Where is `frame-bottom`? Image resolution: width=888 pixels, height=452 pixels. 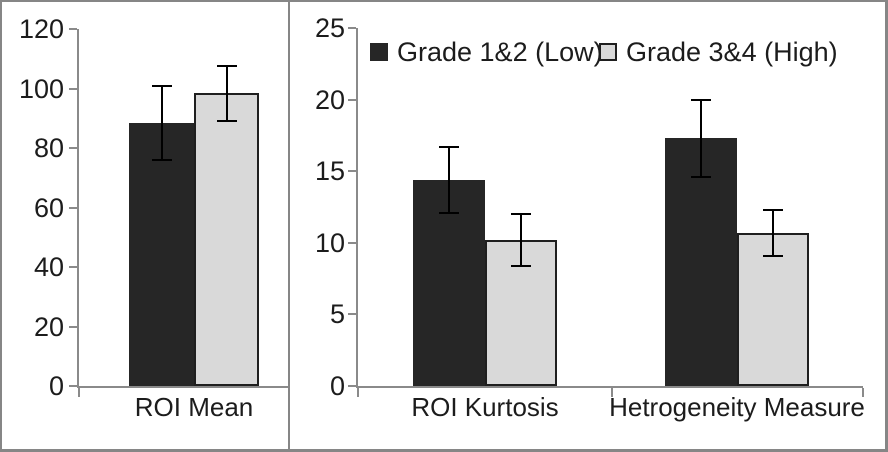 frame-bottom is located at coordinates (444, 450).